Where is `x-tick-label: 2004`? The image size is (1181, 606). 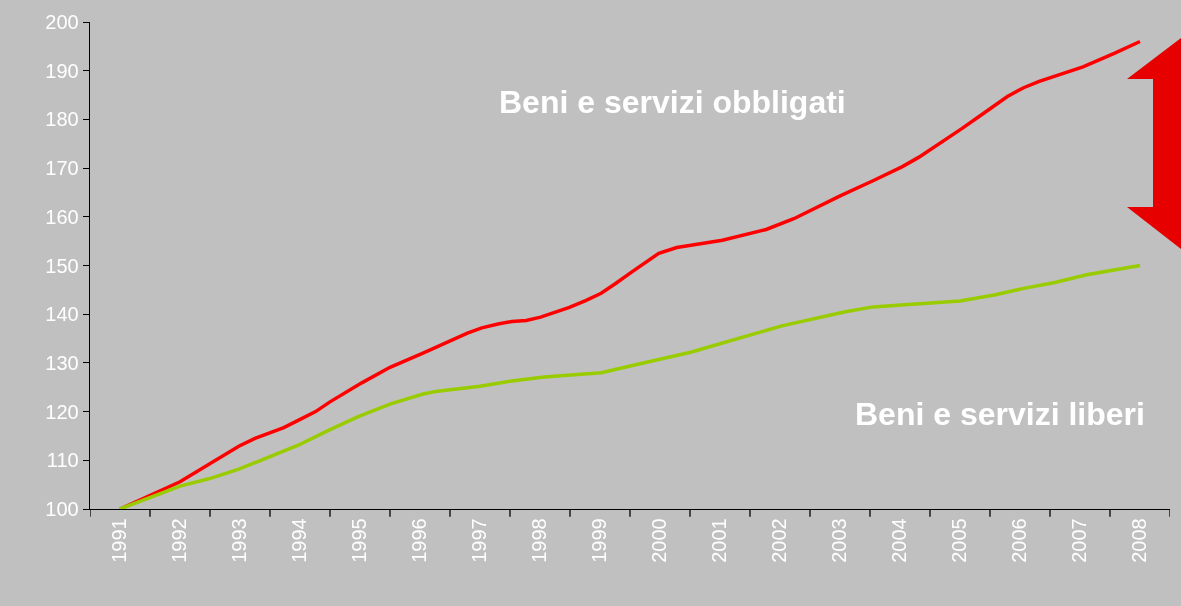
x-tick-label: 2004 is located at coordinates (899, 540).